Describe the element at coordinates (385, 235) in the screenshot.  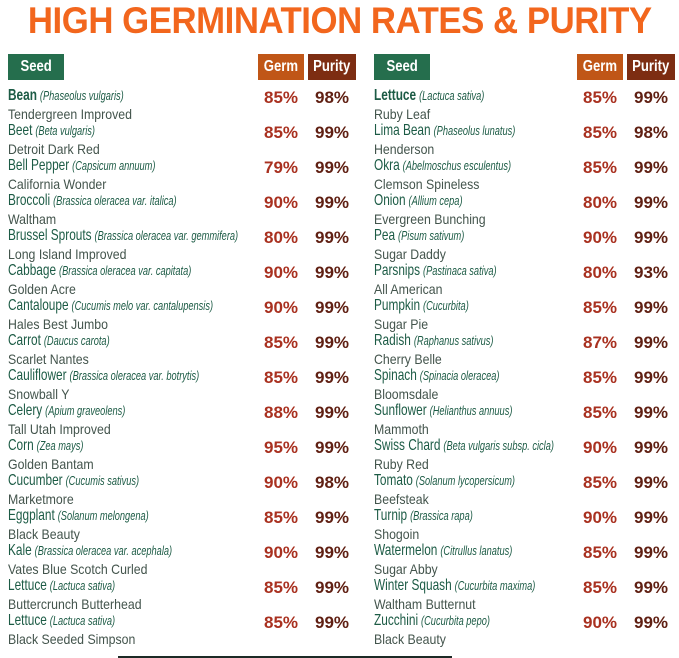
I see `seed-name: Pea` at that location.